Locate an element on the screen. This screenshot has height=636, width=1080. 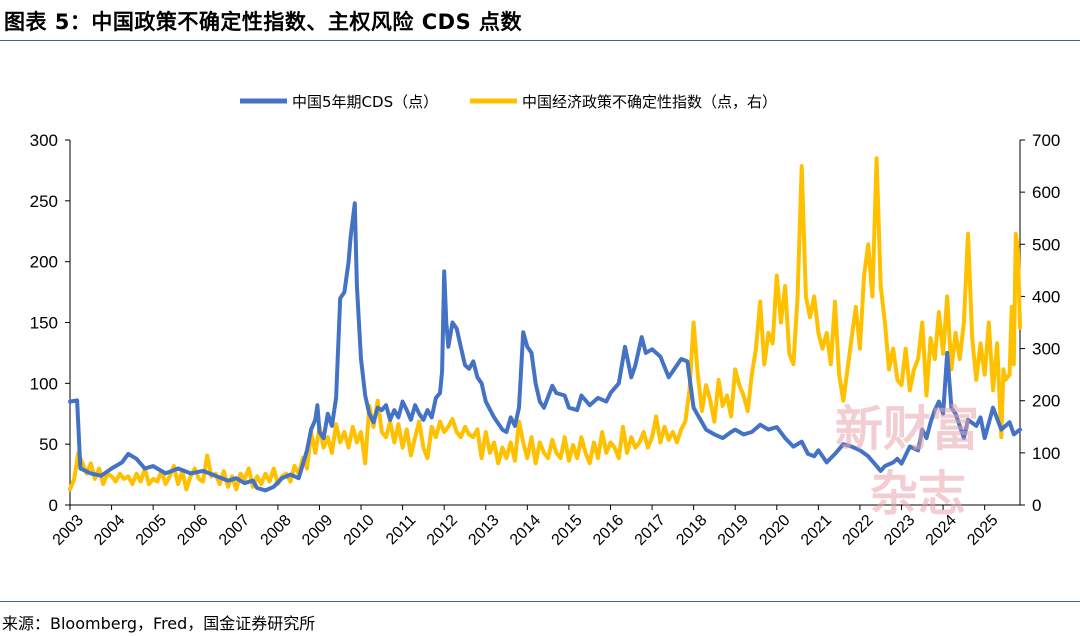
x-tick-label: 2013 is located at coordinates (483, 530).